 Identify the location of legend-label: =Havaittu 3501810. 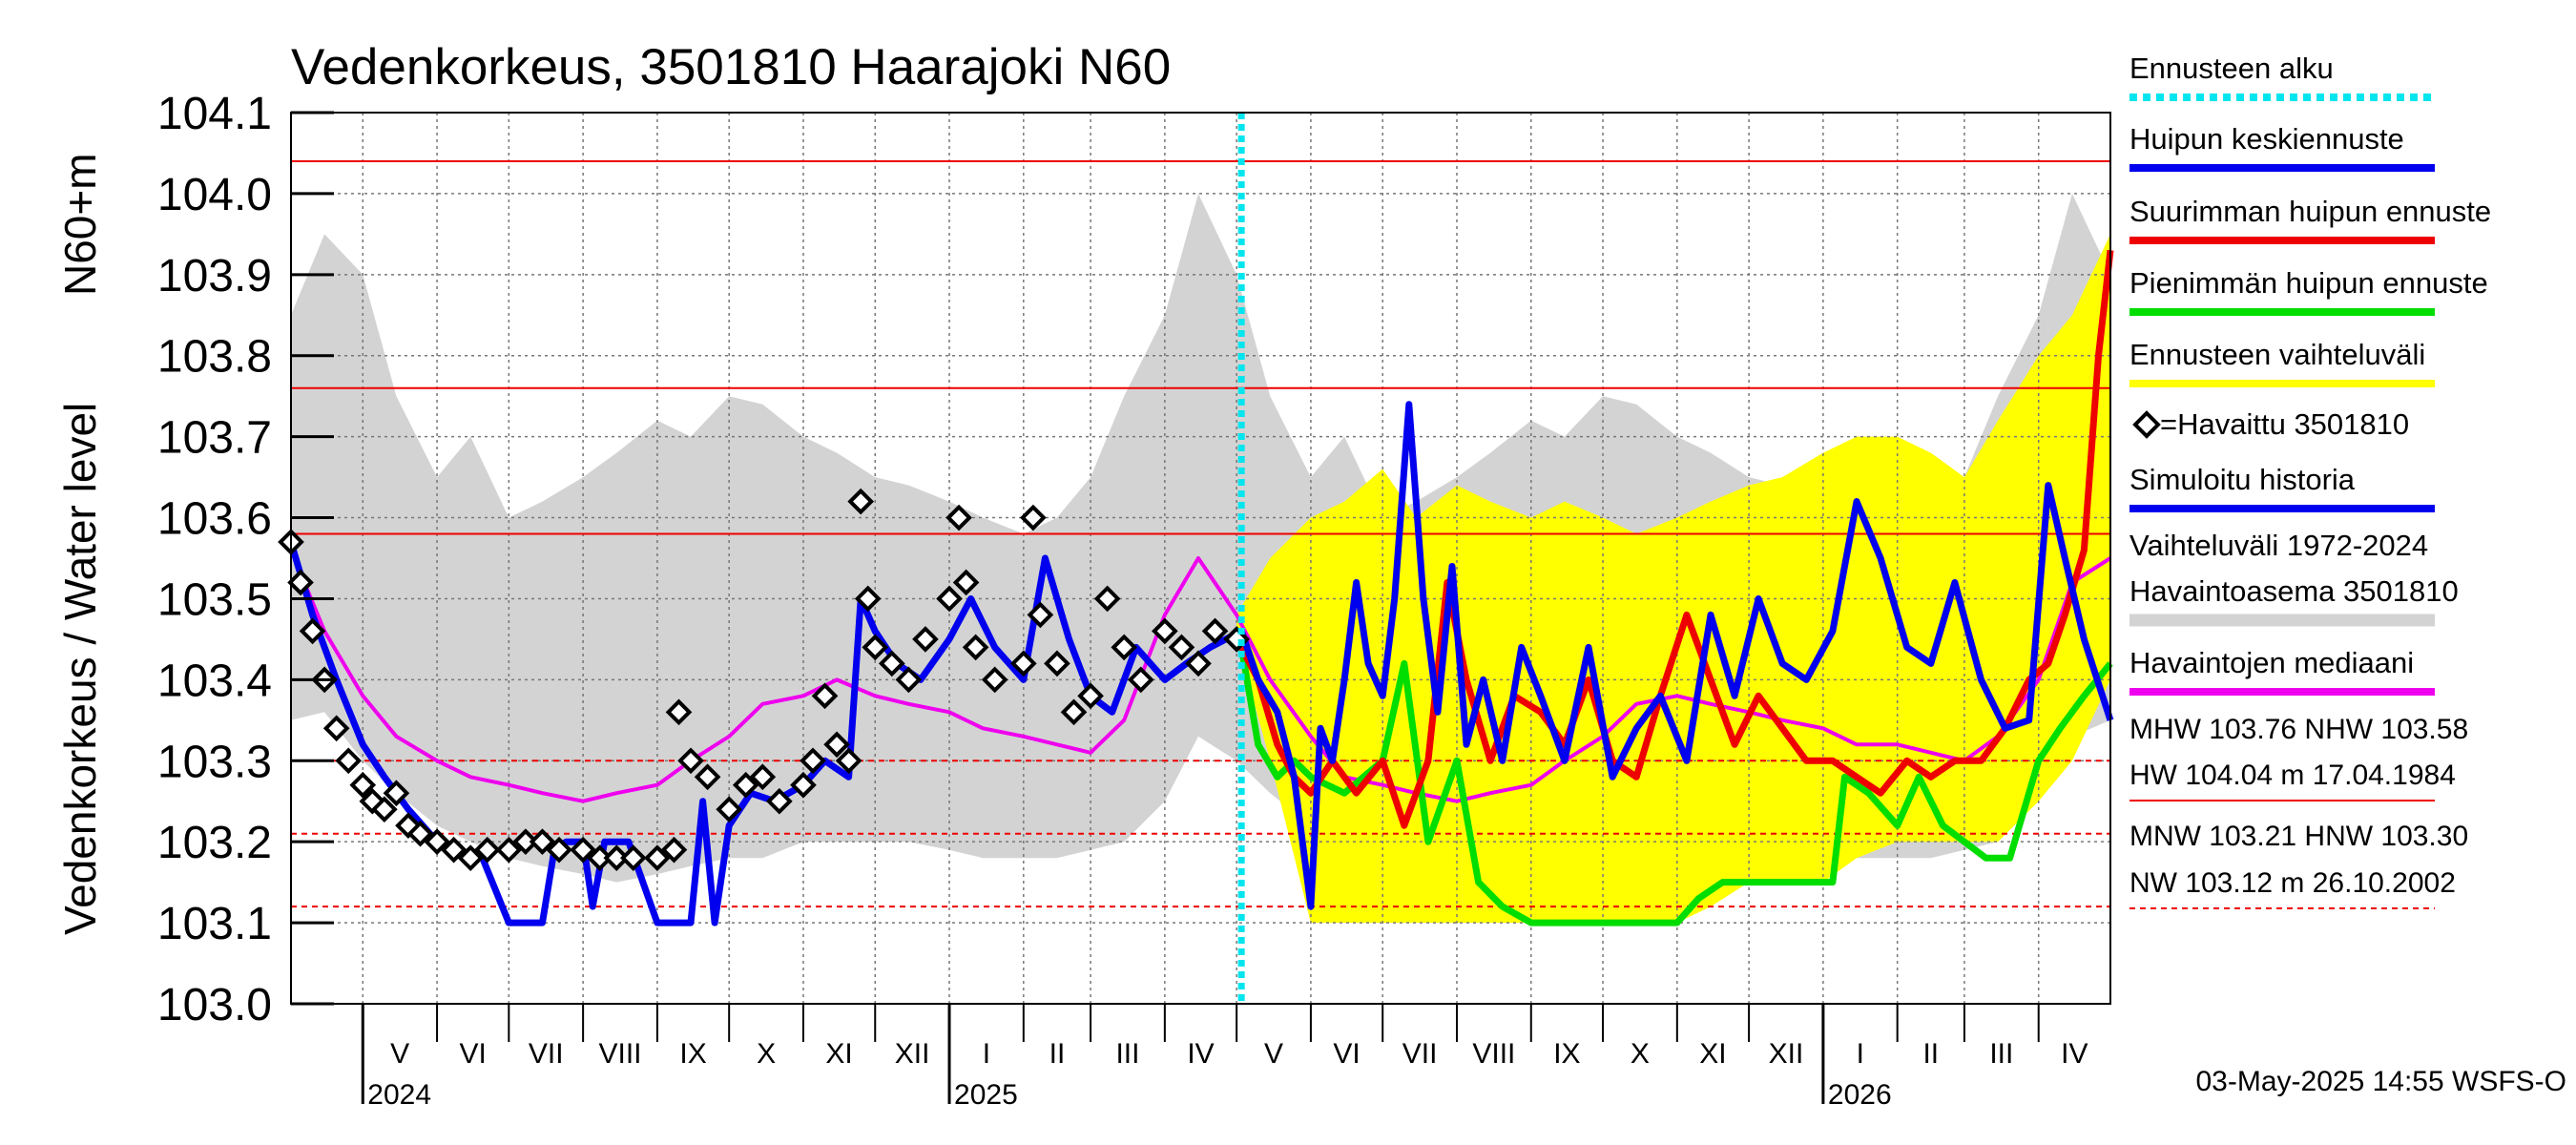
(2284, 424).